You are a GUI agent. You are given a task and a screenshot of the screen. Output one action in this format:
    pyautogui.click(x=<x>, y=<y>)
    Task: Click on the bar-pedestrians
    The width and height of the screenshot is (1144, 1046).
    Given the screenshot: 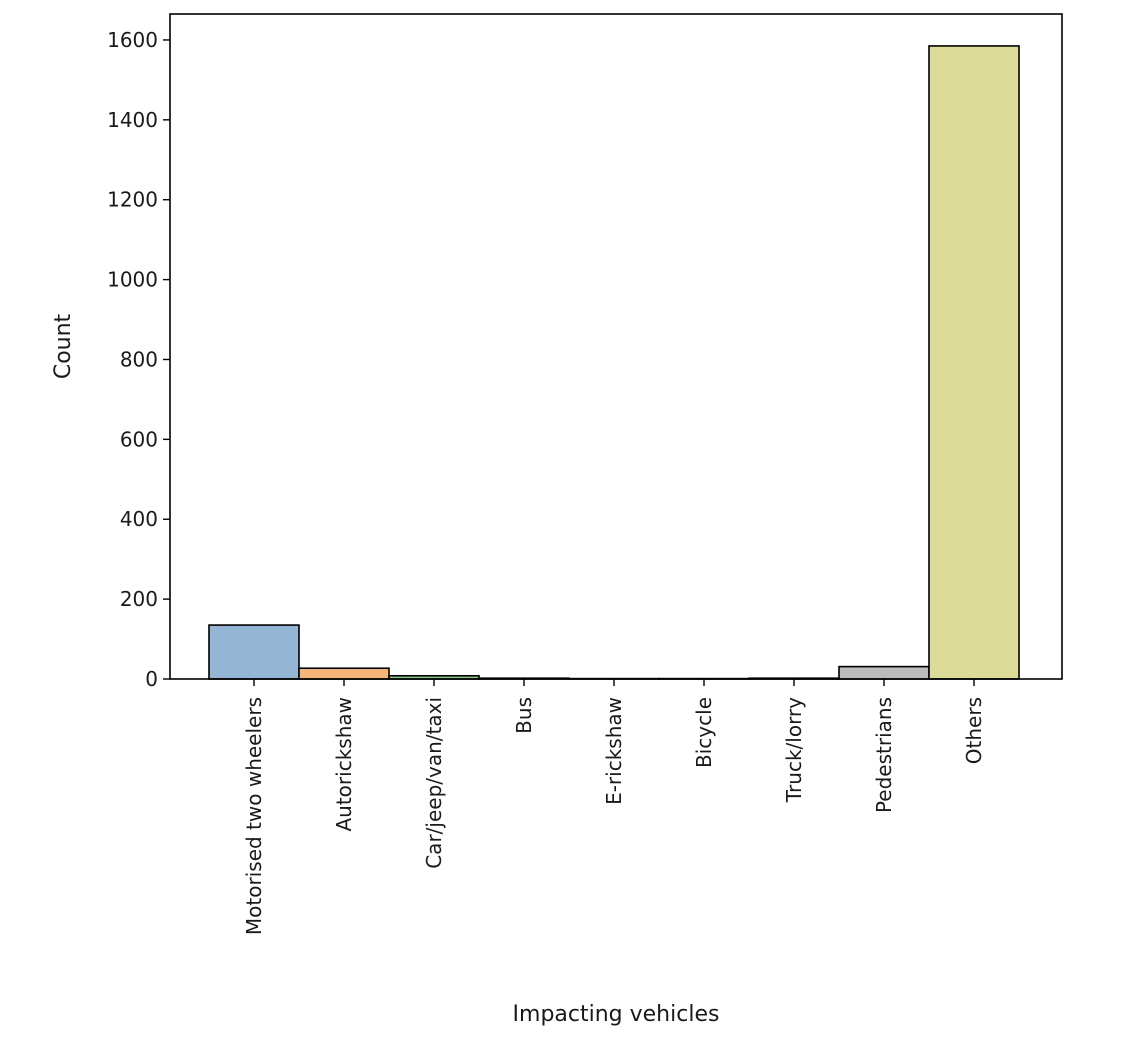 What is the action you would take?
    pyautogui.click(x=884, y=672)
    